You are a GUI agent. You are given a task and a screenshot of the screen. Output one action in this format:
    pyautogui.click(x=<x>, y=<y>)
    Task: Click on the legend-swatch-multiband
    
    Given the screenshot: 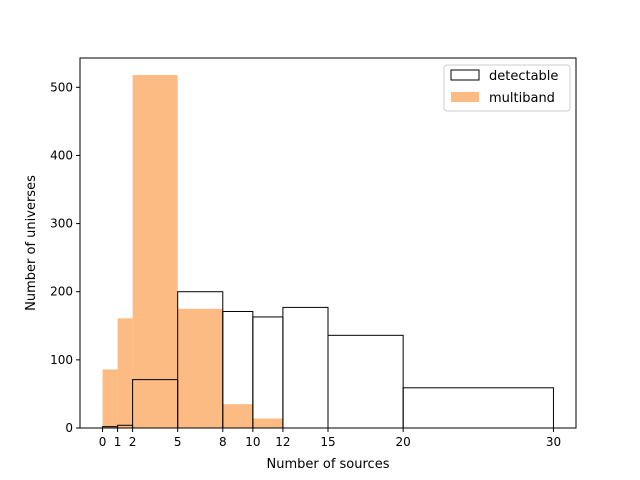 What is the action you would take?
    pyautogui.click(x=465, y=97)
    